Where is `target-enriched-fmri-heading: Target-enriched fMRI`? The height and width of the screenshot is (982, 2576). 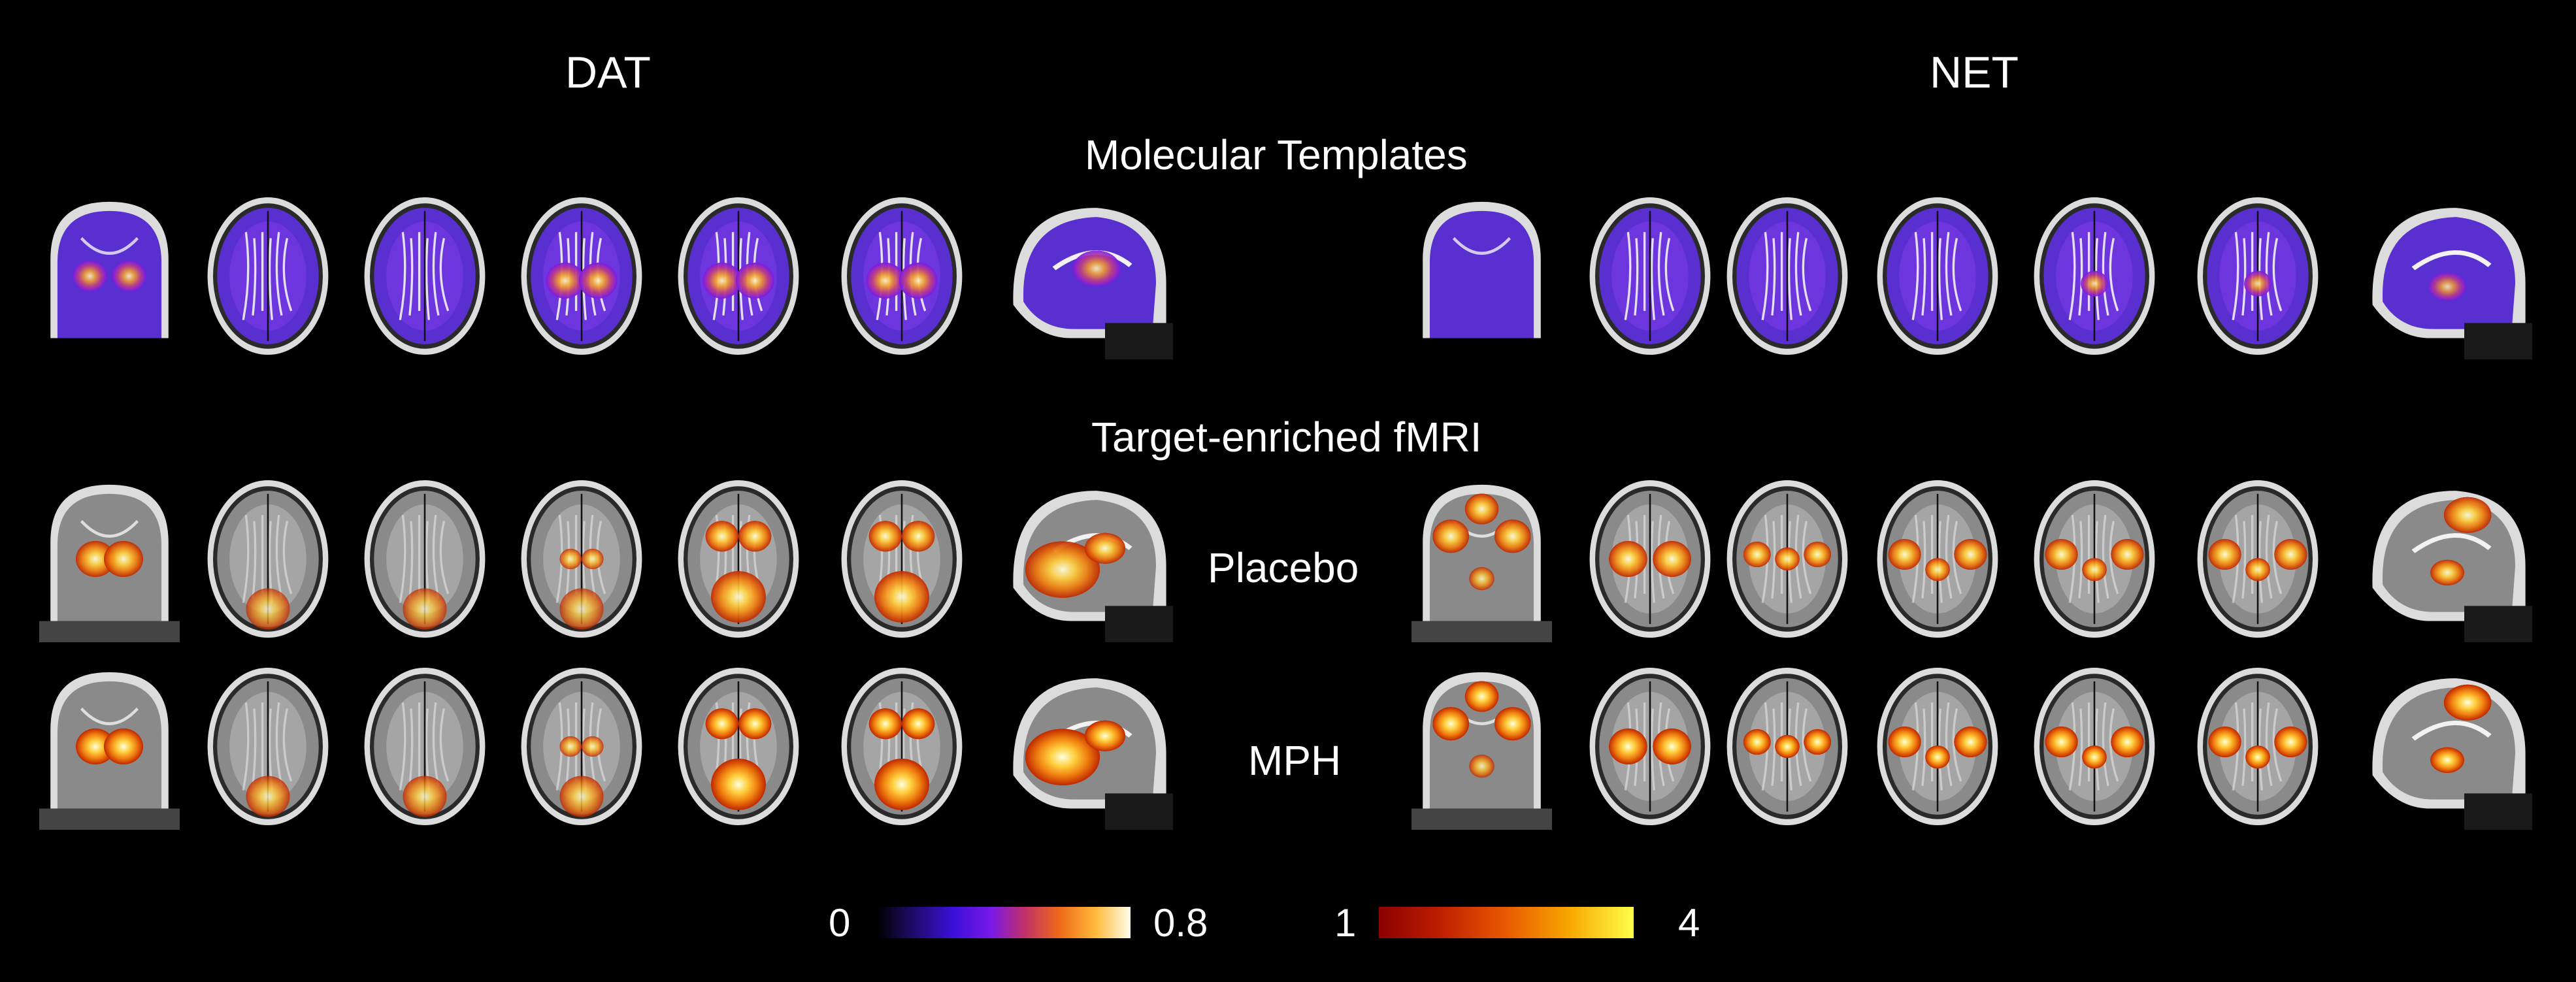
target-enriched-fmri-heading: Target-enriched fMRI is located at coordinates (1286, 437).